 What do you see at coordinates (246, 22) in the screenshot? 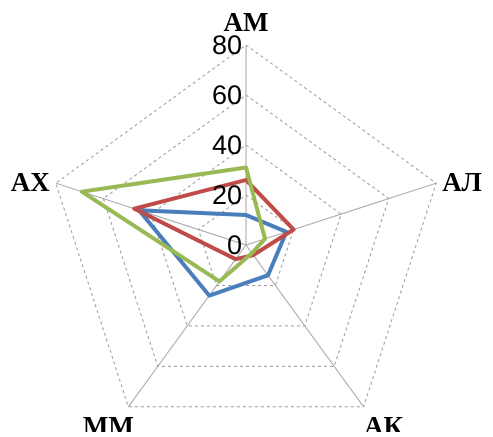
I see `category-label-1: АМ` at bounding box center [246, 22].